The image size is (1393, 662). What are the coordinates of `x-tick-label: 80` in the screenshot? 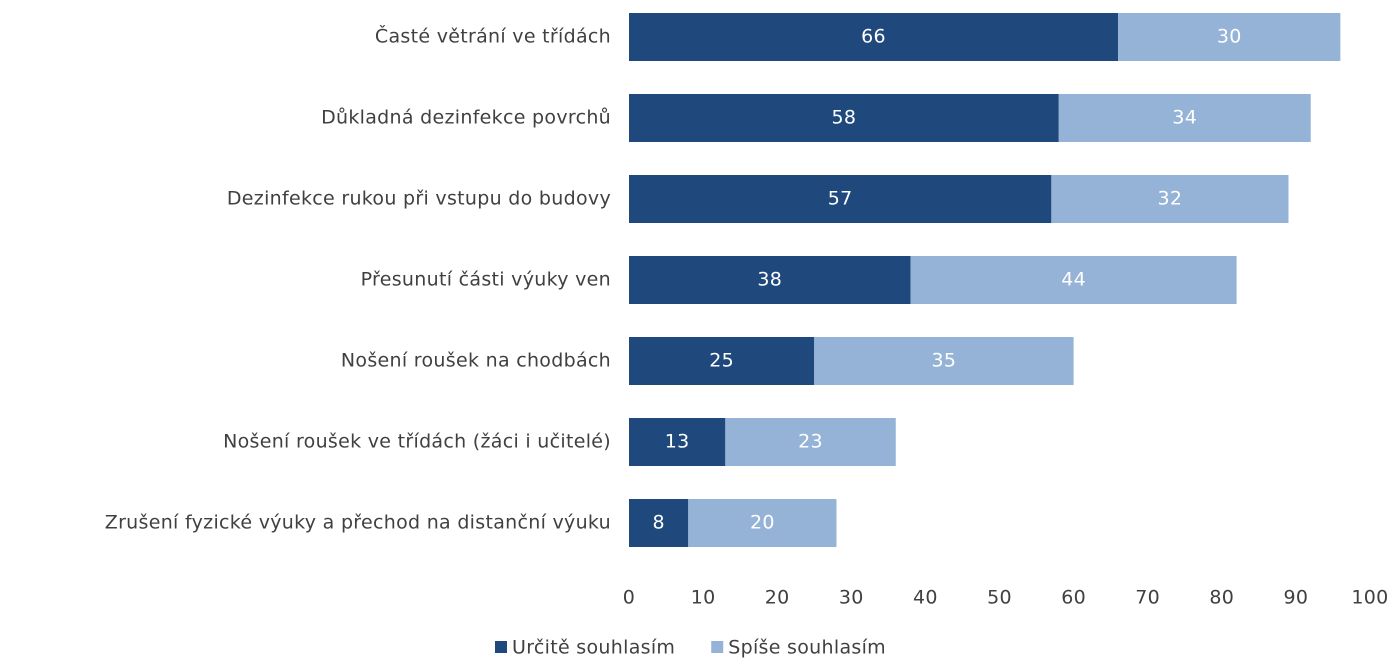 It's located at (1221, 598).